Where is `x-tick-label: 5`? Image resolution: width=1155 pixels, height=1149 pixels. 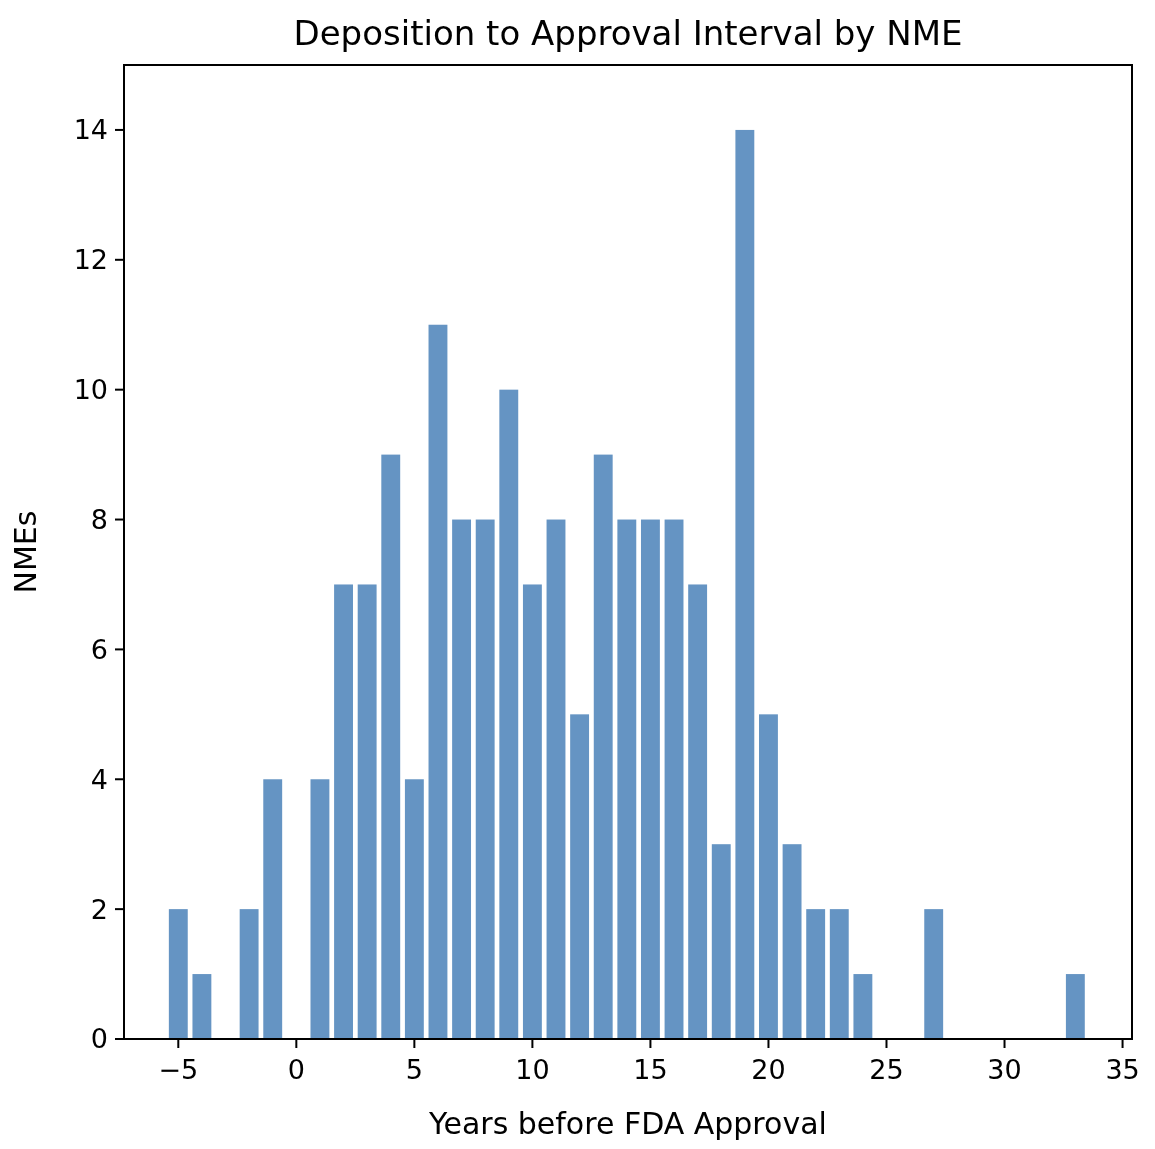 x-tick-label: 5 is located at coordinates (414, 1069).